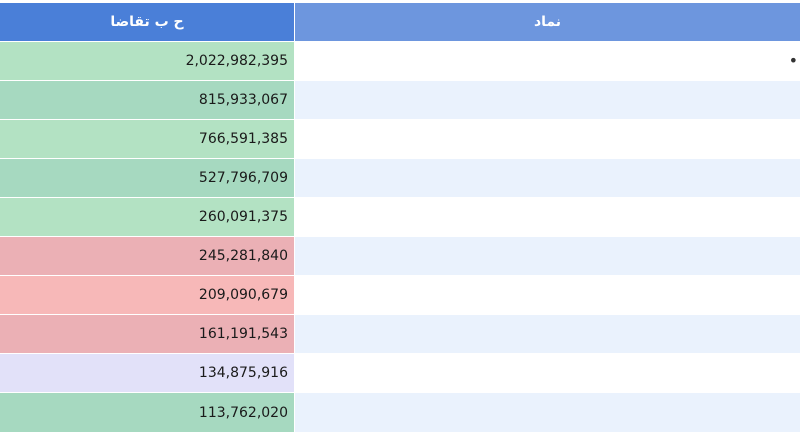  I want to click on demand-cell: 815,933,067, so click(147, 100).